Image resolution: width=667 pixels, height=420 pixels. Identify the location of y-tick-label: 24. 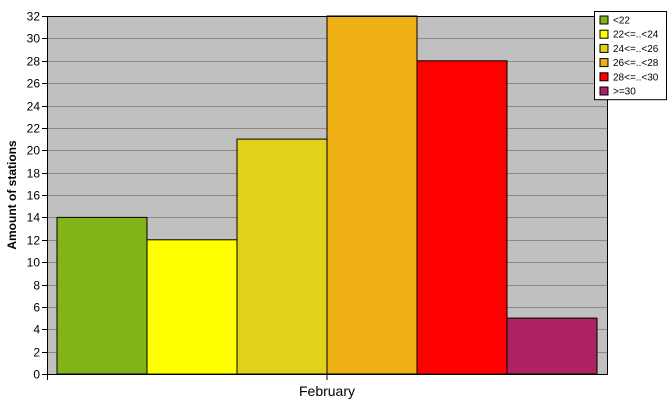
(34, 107).